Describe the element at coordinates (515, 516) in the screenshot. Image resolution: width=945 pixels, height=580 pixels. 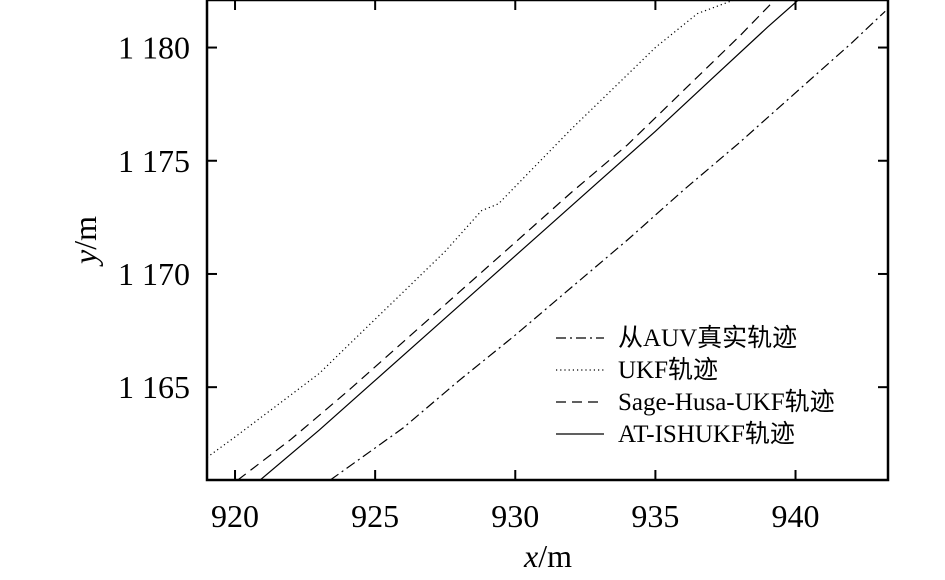
I see `x-tick-label: 930` at that location.